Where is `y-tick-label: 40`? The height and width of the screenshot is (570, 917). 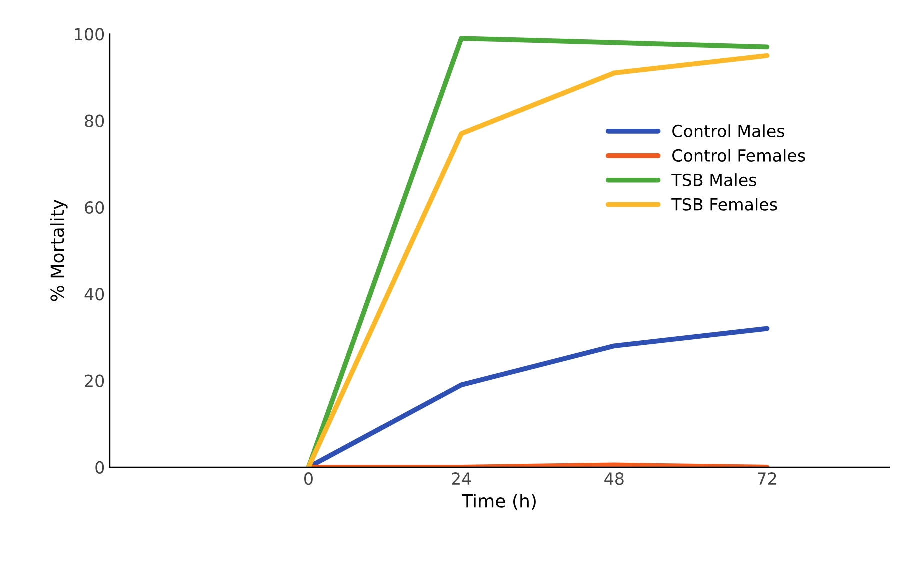
y-tick-label: 40 is located at coordinates (94, 294).